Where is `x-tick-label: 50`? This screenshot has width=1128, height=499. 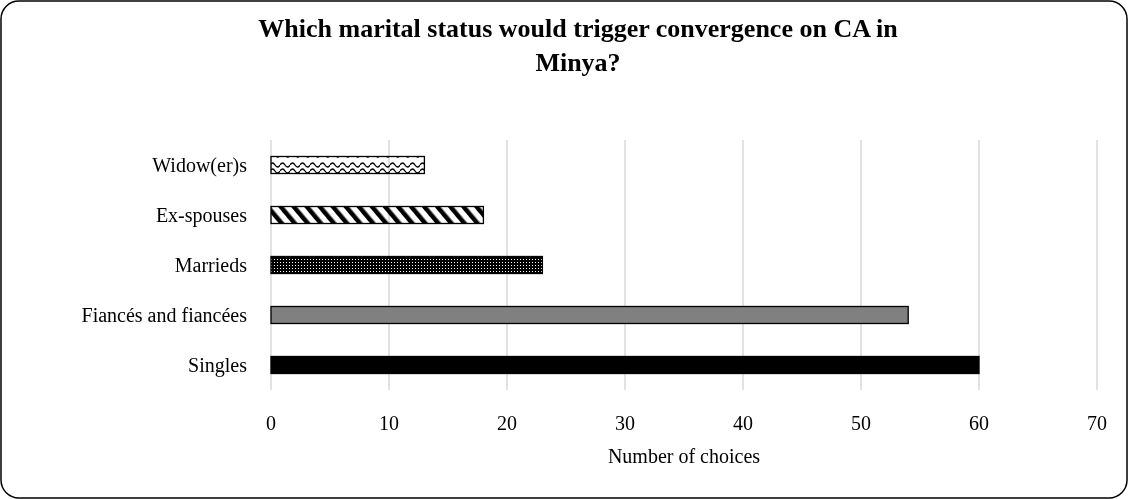 x-tick-label: 50 is located at coordinates (861, 423).